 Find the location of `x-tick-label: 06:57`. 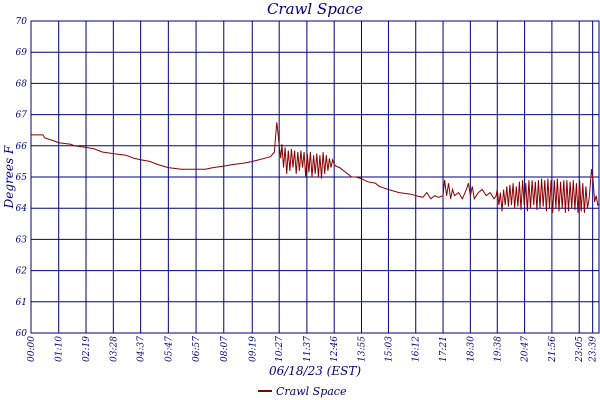

x-tick-label: 06:57 is located at coordinates (197, 349).